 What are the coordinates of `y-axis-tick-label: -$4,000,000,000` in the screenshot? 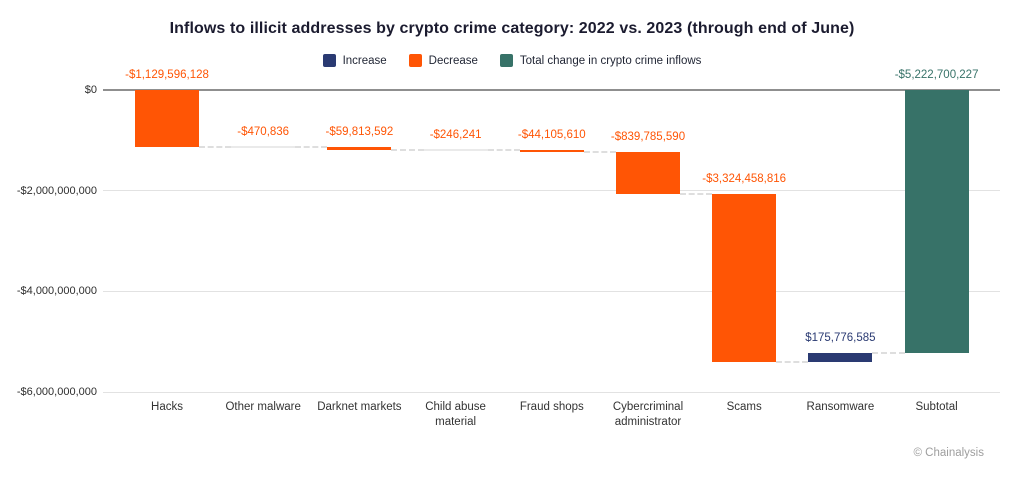 It's located at (56, 291).